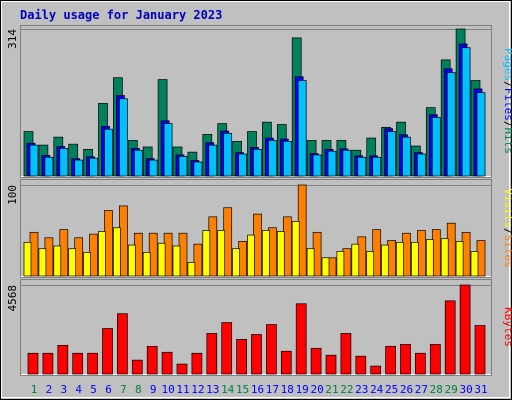 The width and height of the screenshot is (512, 400). I want to click on legend-entry: Sites, so click(507, 251).